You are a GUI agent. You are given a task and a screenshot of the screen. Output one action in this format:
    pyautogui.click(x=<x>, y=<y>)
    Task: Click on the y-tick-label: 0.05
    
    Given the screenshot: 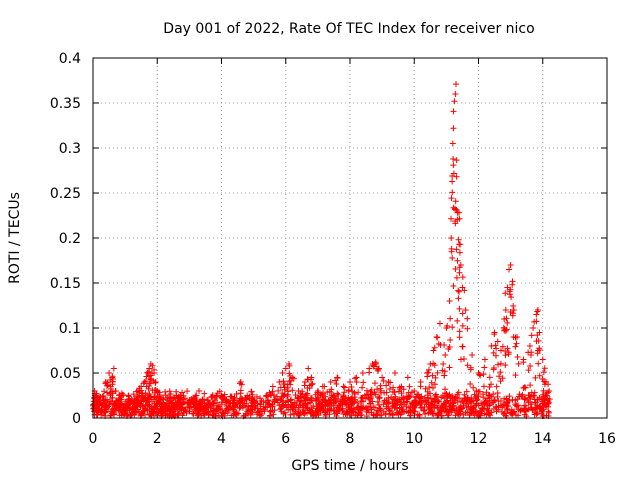 What is the action you would take?
    pyautogui.click(x=65, y=374)
    